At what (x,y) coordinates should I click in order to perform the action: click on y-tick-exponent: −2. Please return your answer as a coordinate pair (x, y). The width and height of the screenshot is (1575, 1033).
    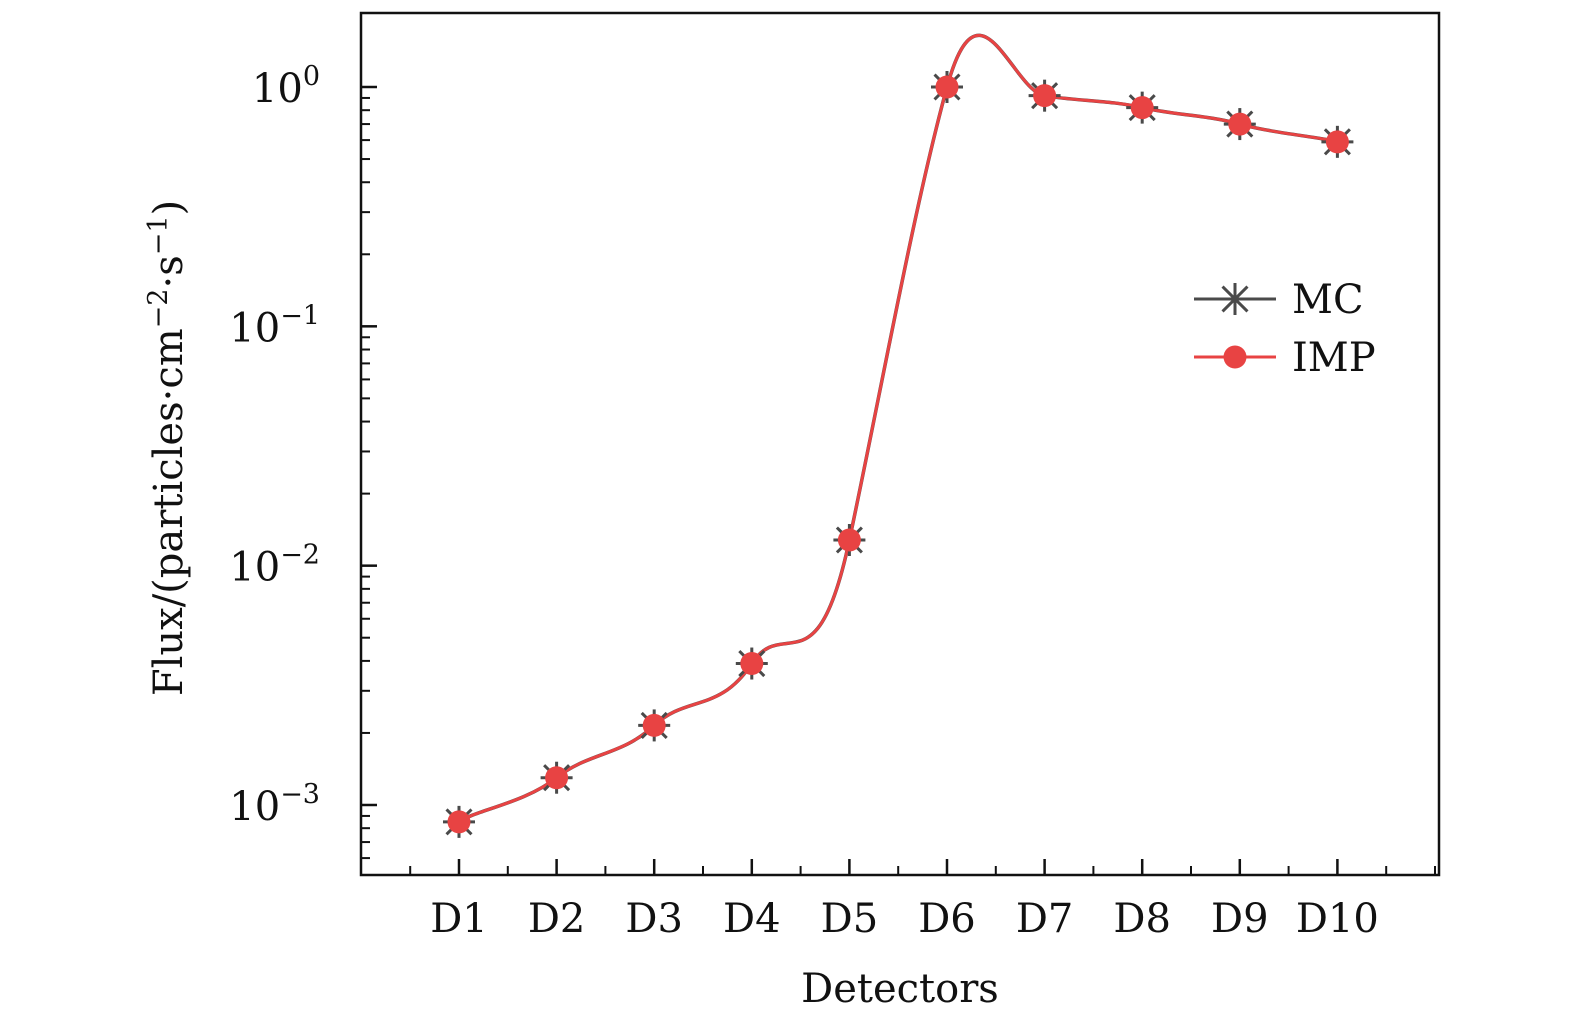
    Looking at the image, I should click on (300, 555).